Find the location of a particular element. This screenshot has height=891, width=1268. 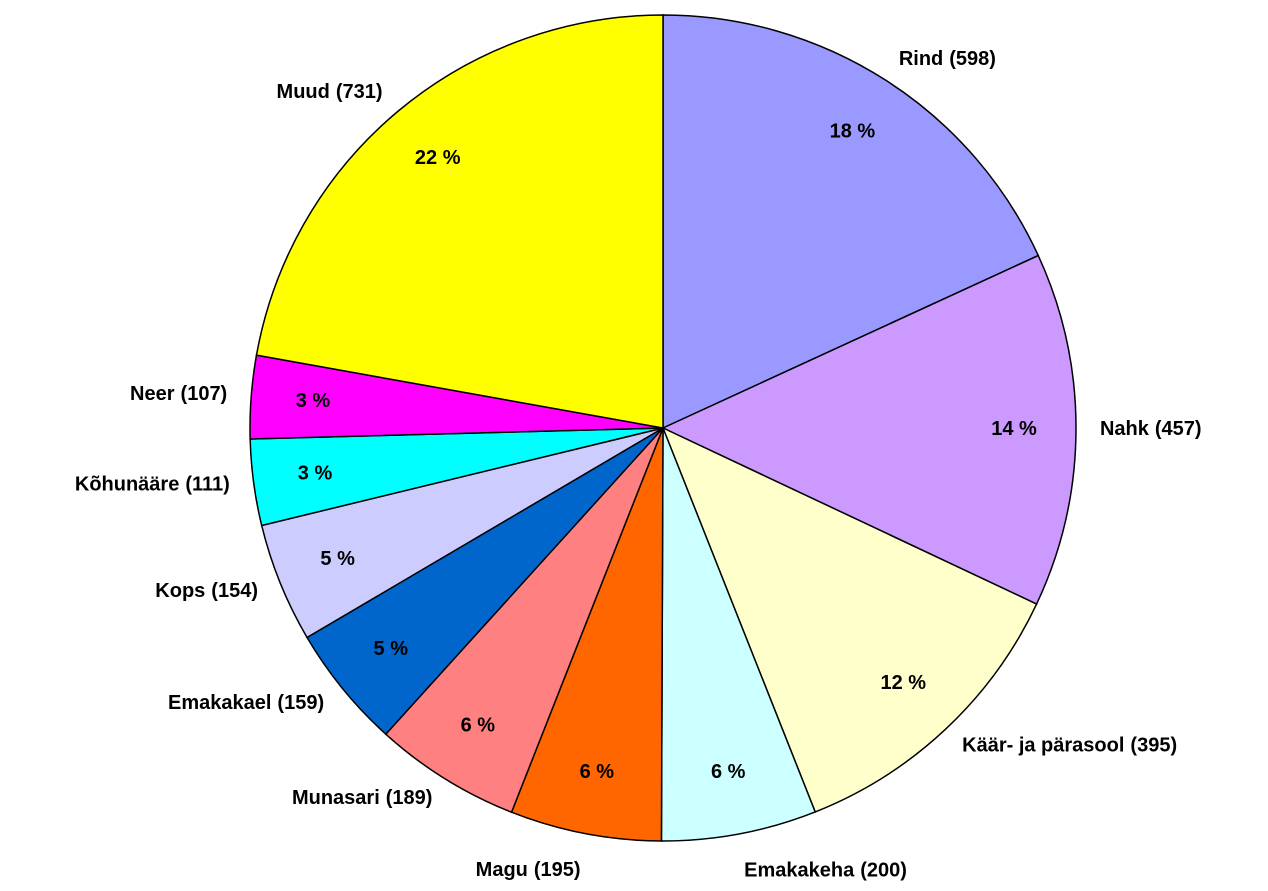

category-name: Neer is located at coordinates (152, 394).